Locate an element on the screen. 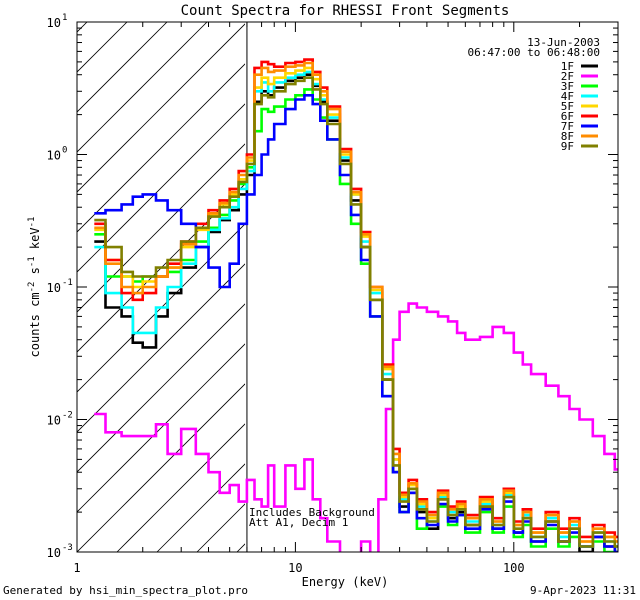 The height and width of the screenshot is (600, 640). x-tick-label: 10 is located at coordinates (295, 568).